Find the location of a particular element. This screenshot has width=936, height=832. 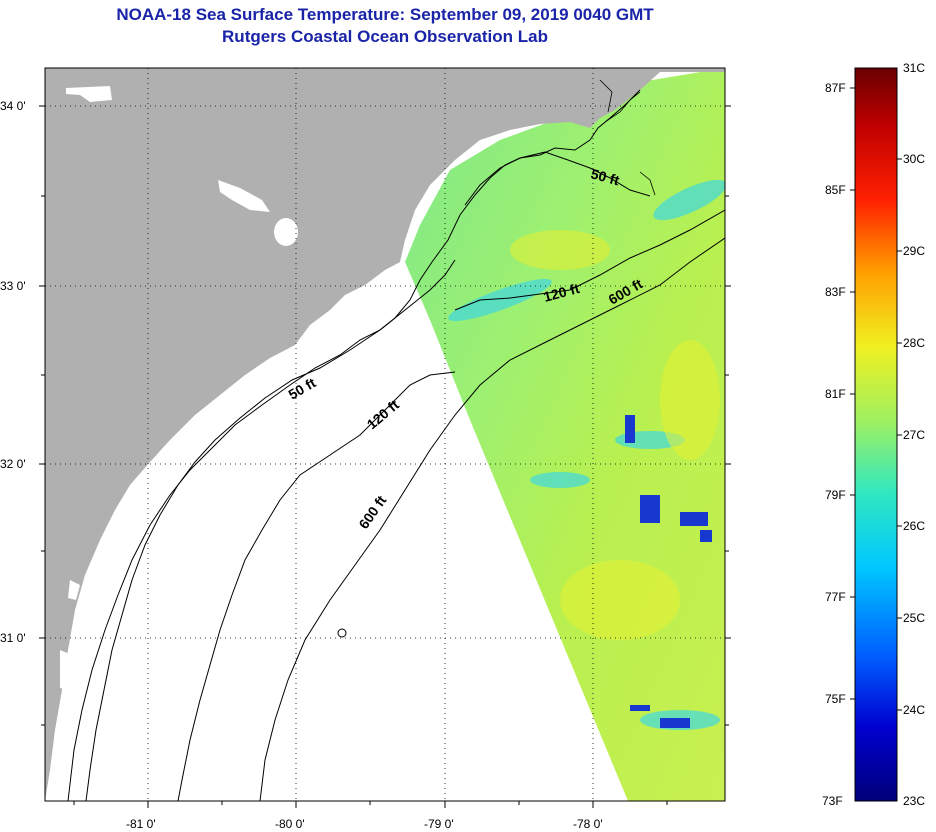

lat-label-33: 33 0' is located at coordinates (13, 286).